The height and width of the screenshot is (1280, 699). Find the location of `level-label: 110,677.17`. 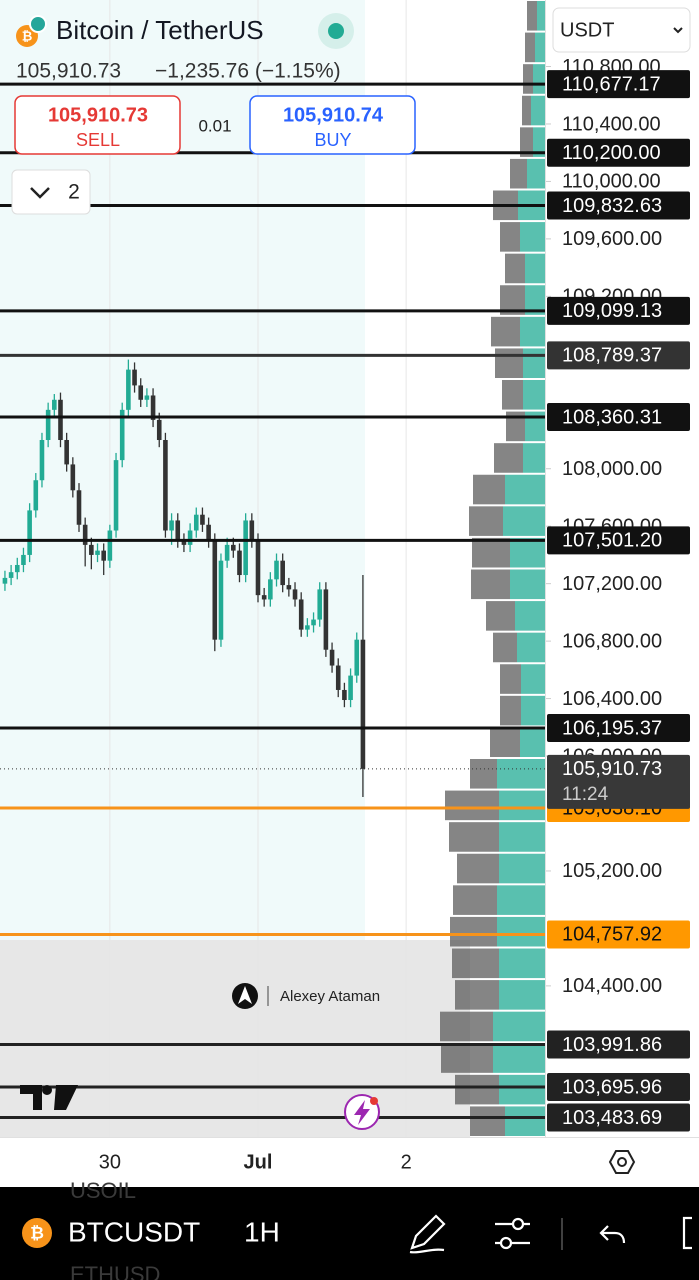

level-label: 110,677.17 is located at coordinates (611, 84).